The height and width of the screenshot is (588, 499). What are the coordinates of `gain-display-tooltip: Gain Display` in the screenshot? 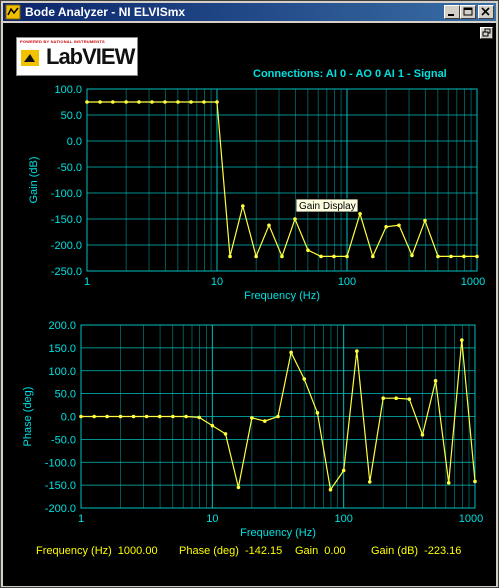 It's located at (327, 206).